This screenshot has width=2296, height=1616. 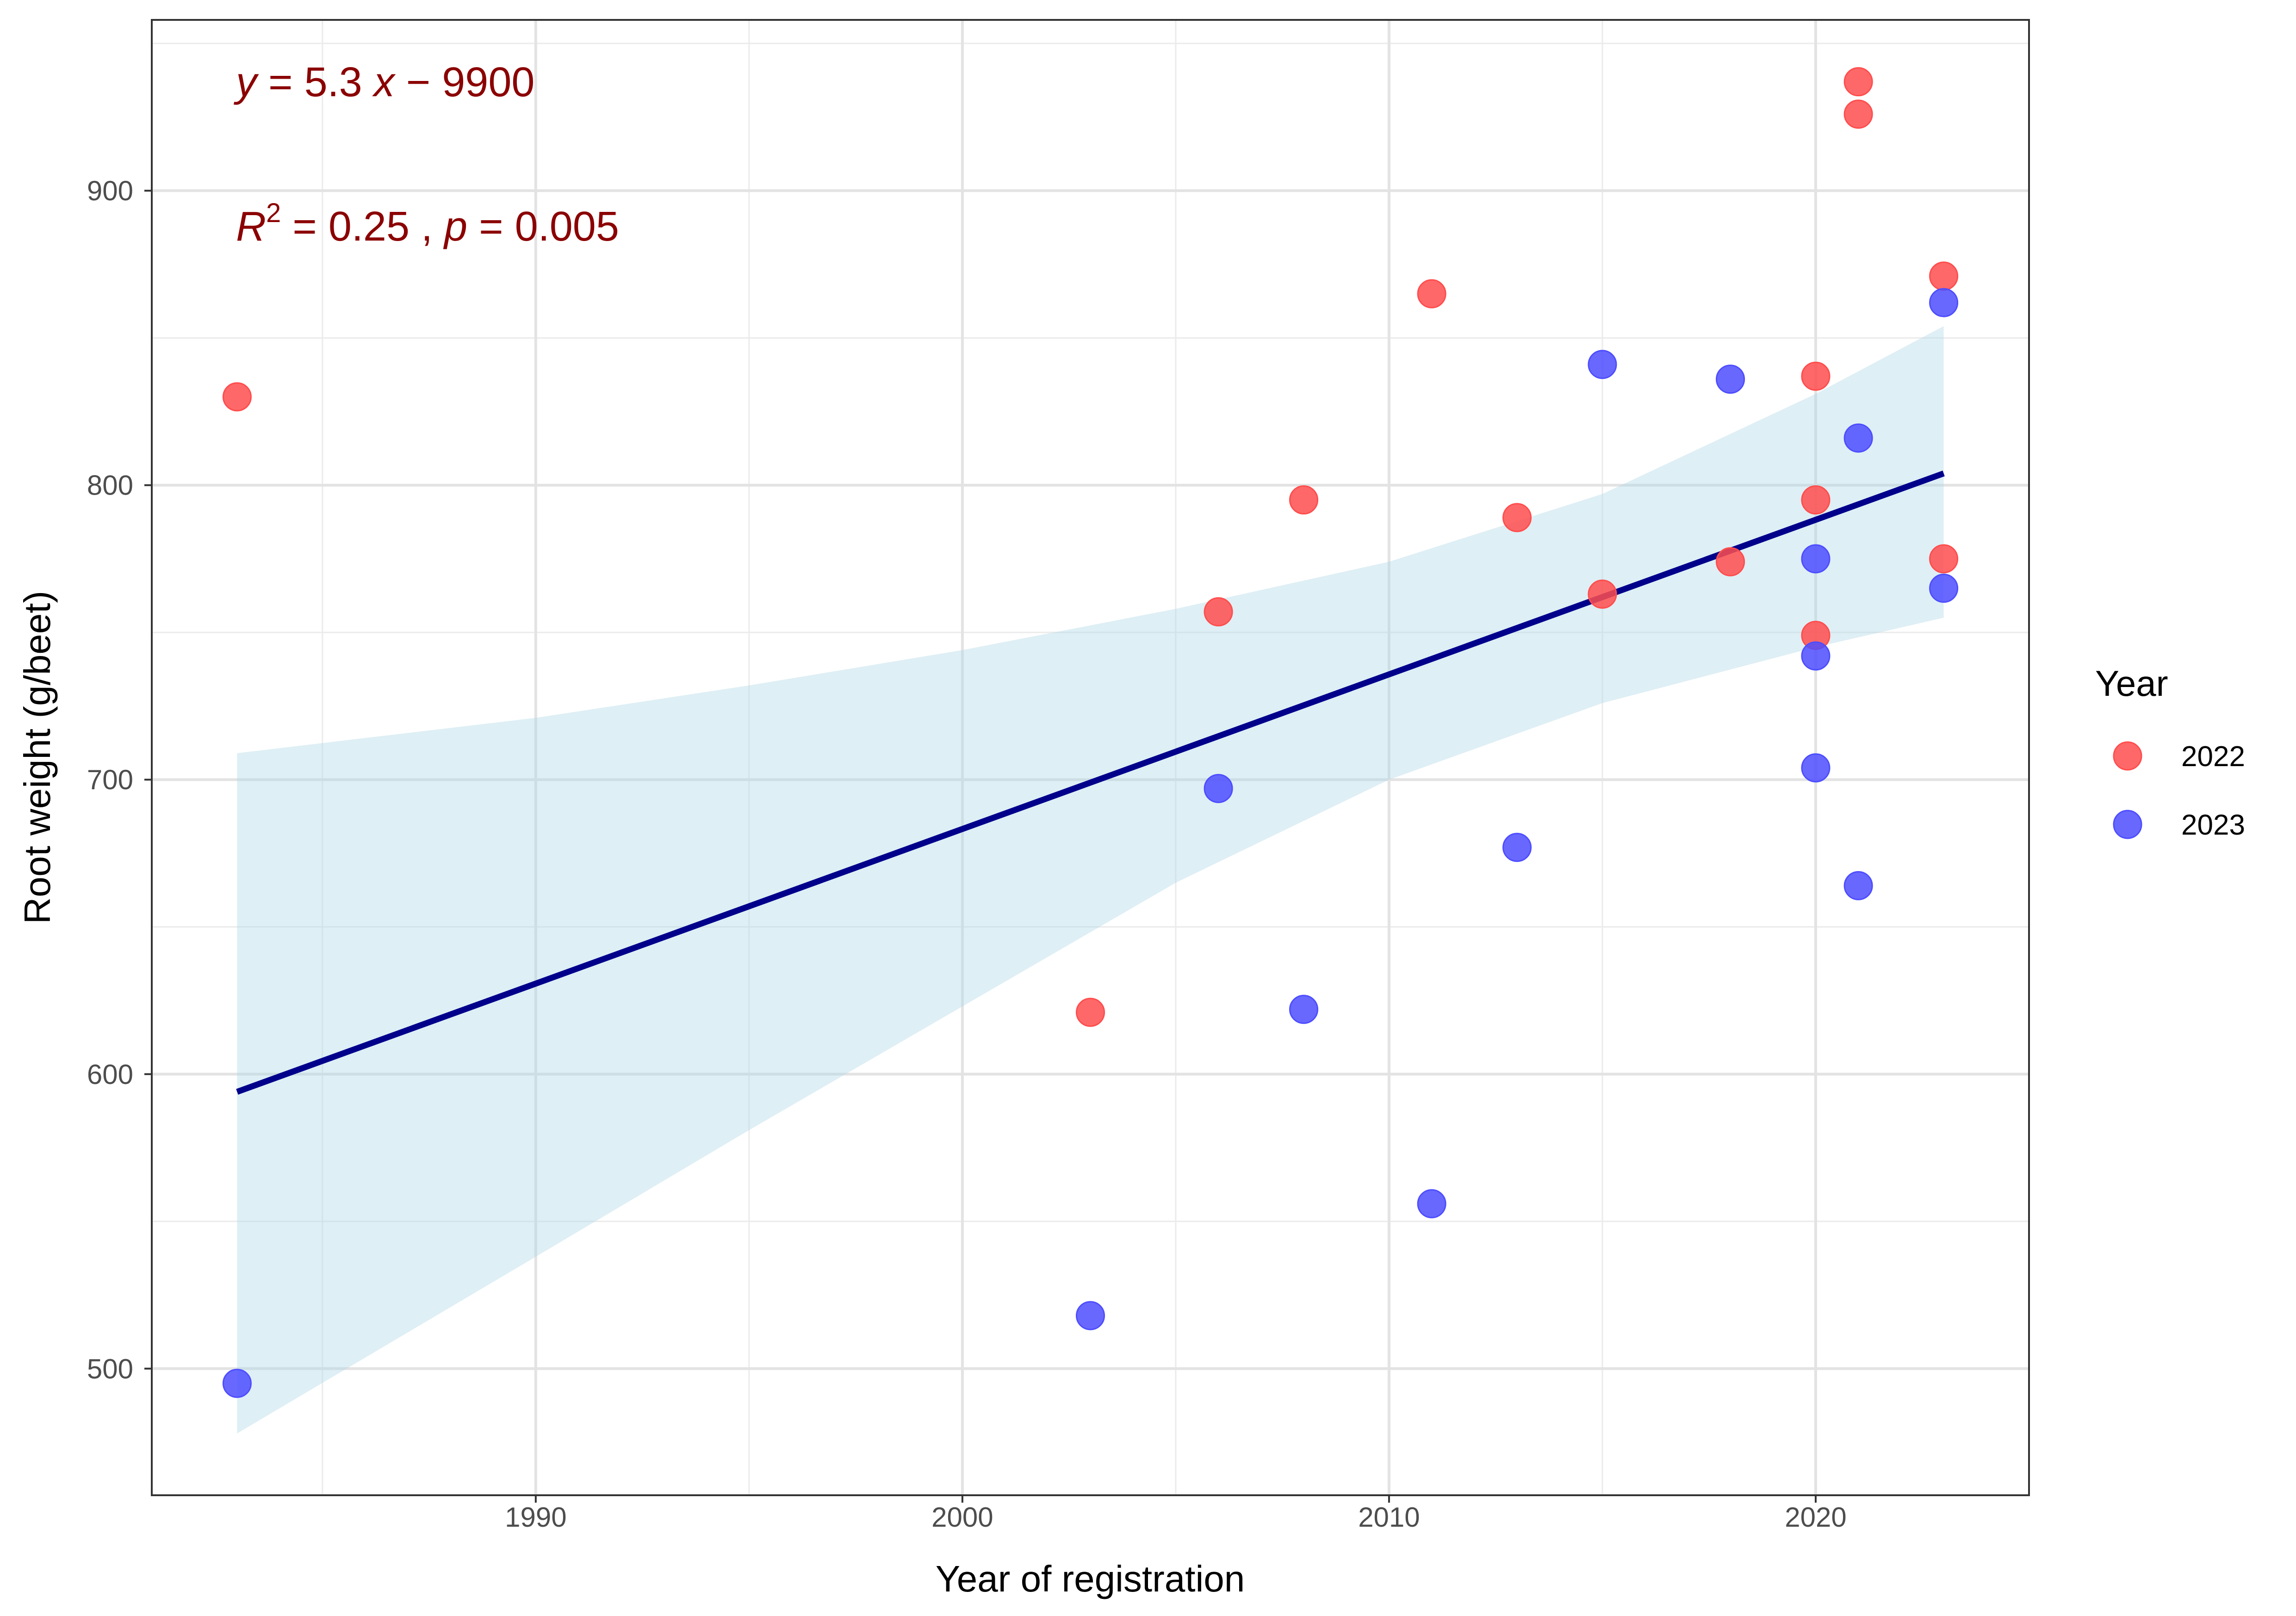 I want to click on x-tick-label: 1990, so click(x=535, y=1517).